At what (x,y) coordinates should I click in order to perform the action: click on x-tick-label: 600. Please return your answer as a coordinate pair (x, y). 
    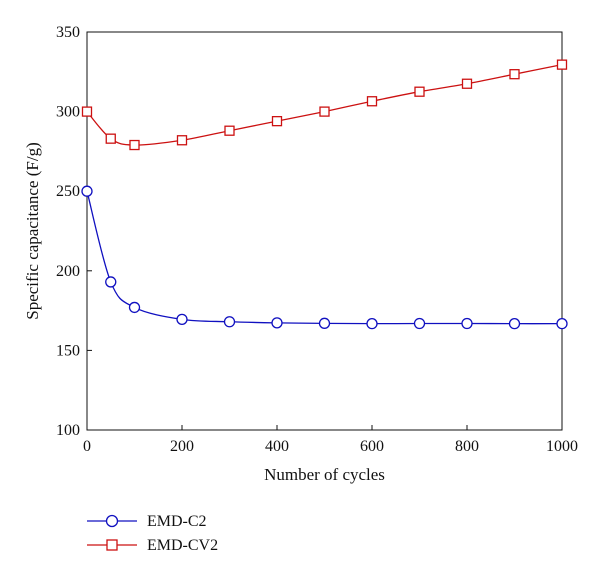
    Looking at the image, I should click on (372, 446).